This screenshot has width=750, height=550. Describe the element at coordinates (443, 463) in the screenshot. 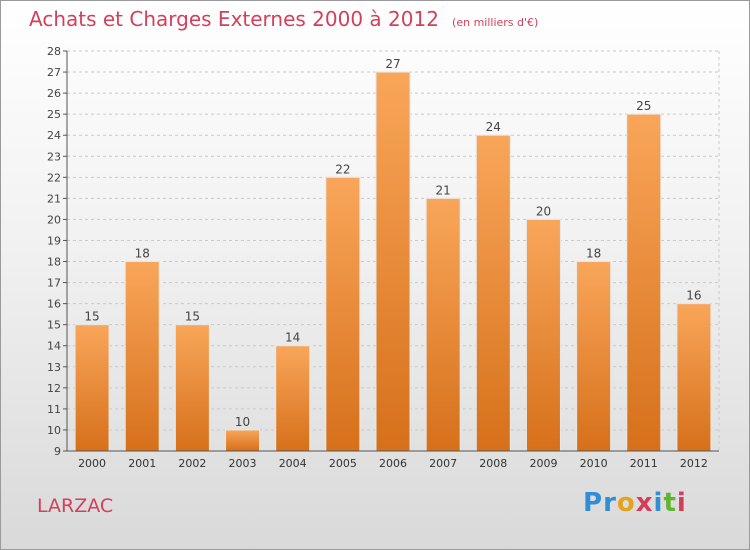

I see `x-tick-label: 2007` at that location.